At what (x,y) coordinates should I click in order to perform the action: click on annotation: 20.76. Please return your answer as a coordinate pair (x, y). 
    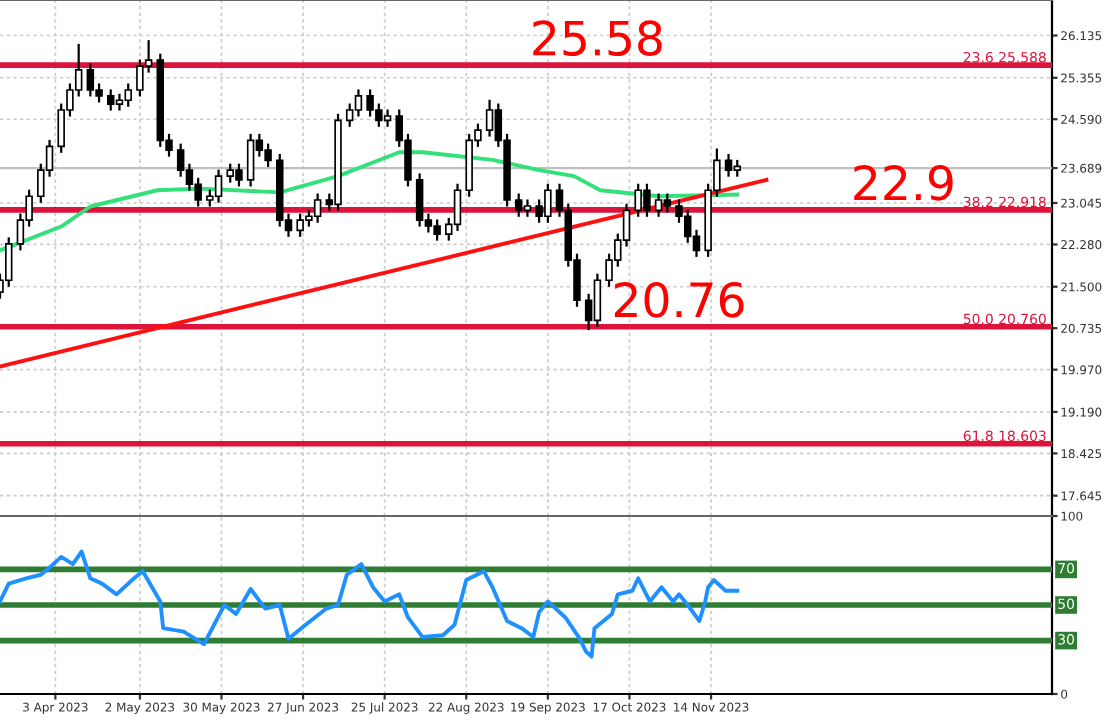
    Looking at the image, I should click on (679, 299).